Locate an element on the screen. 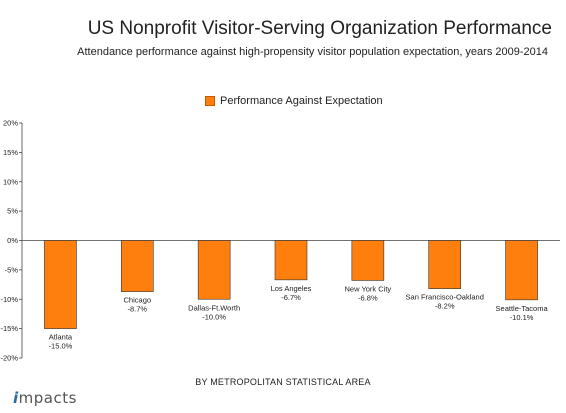  legend-label: Performance Against Expectation is located at coordinates (301, 101).